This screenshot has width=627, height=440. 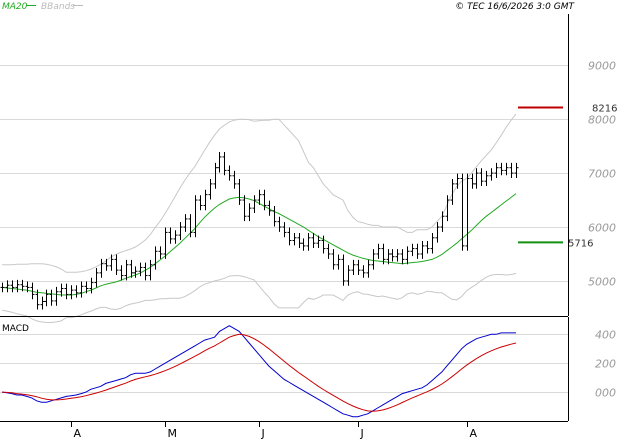 I want to click on legend-ma20-swatch, so click(x=31, y=5).